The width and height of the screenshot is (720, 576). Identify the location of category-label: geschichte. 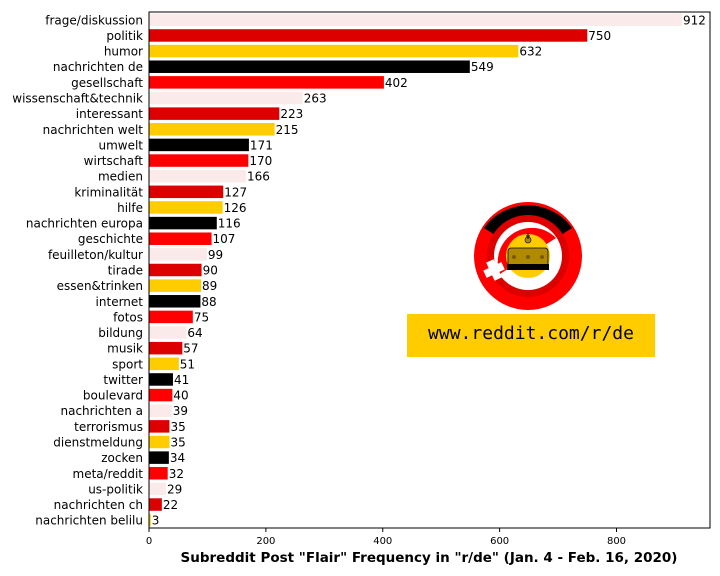
(110, 239).